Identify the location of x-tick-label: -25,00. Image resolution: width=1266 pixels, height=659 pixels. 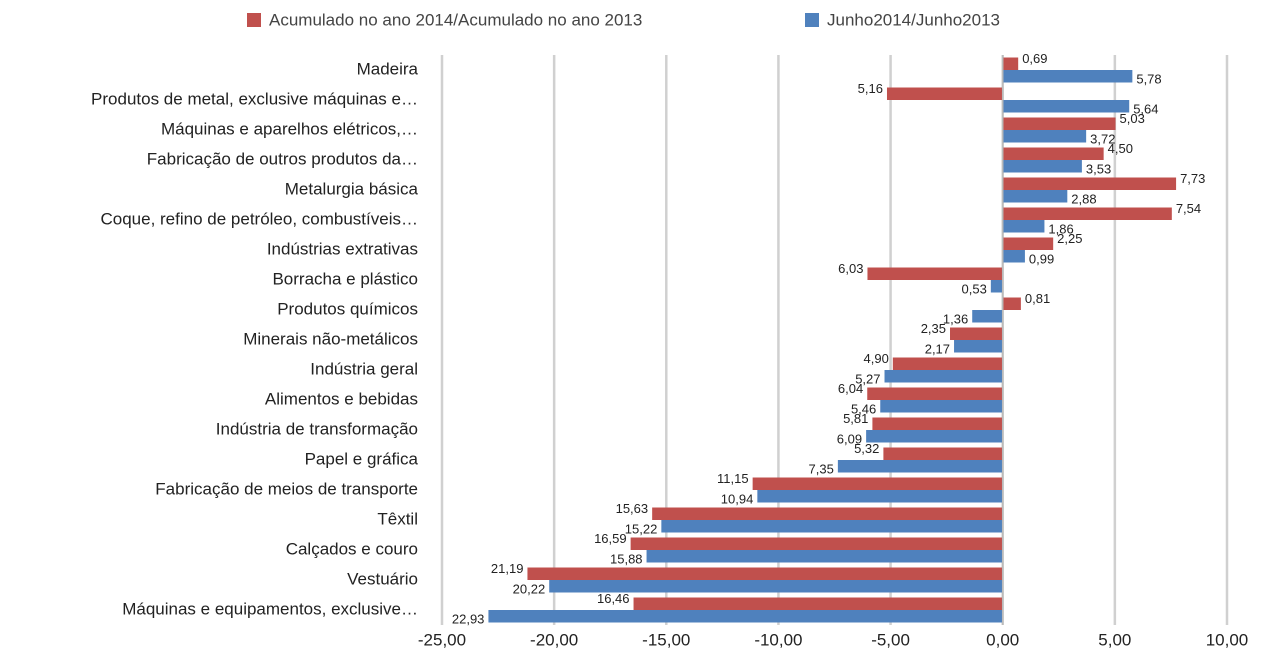
(442, 639).